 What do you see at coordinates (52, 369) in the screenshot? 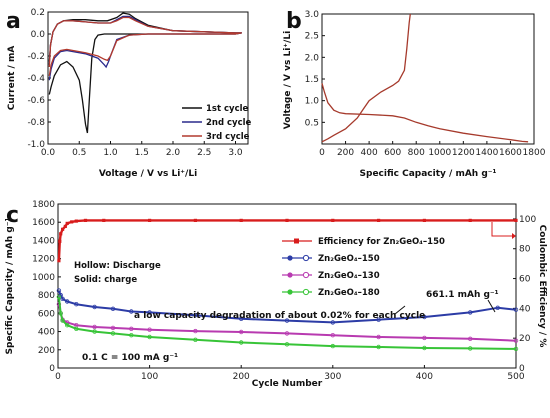
I see `panel-c-ytick-label: 0` at bounding box center [52, 369].